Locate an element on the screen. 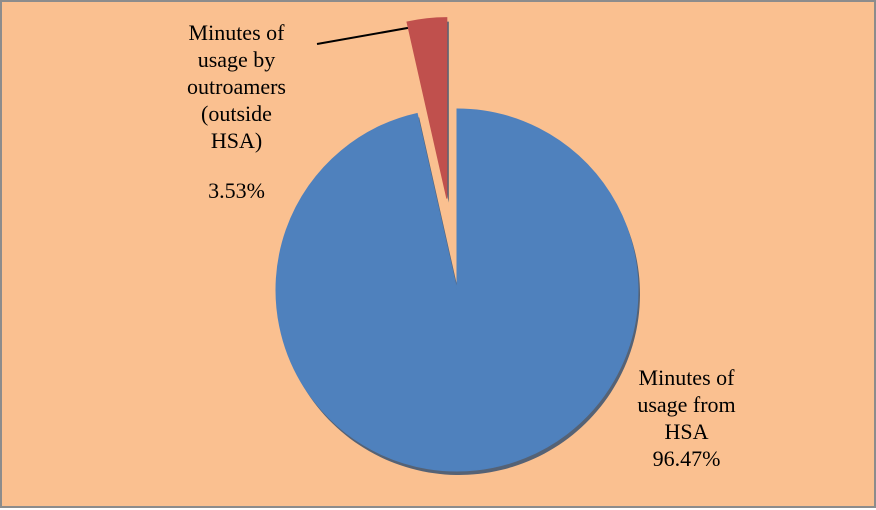 Image resolution: width=876 pixels, height=510 pixels. slice-value-label: 96.47% is located at coordinates (686, 458).